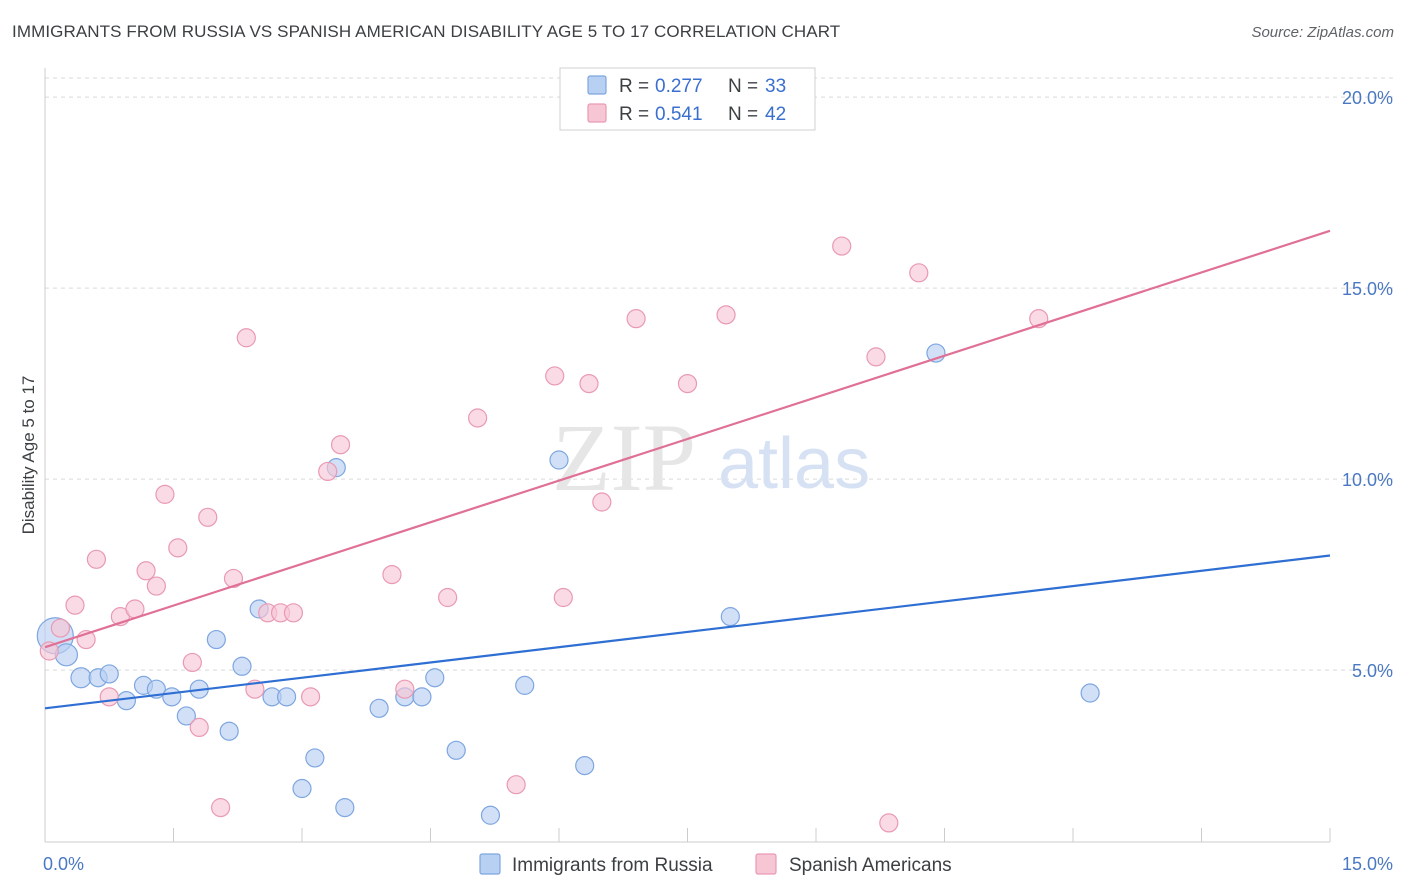 The width and height of the screenshot is (1406, 892). What do you see at coordinates (490, 864) in the screenshot?
I see `bottom-legend-swatch-russia` at bounding box center [490, 864].